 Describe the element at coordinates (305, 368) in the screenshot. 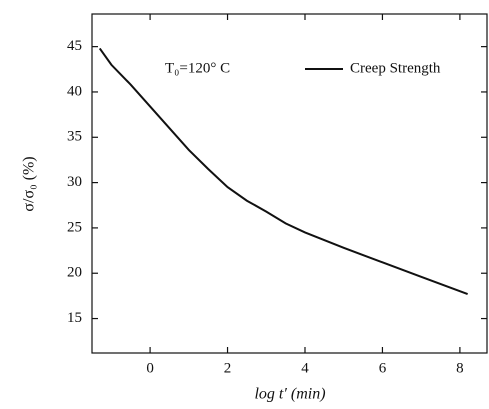

I see `x-tick-label: 4` at that location.